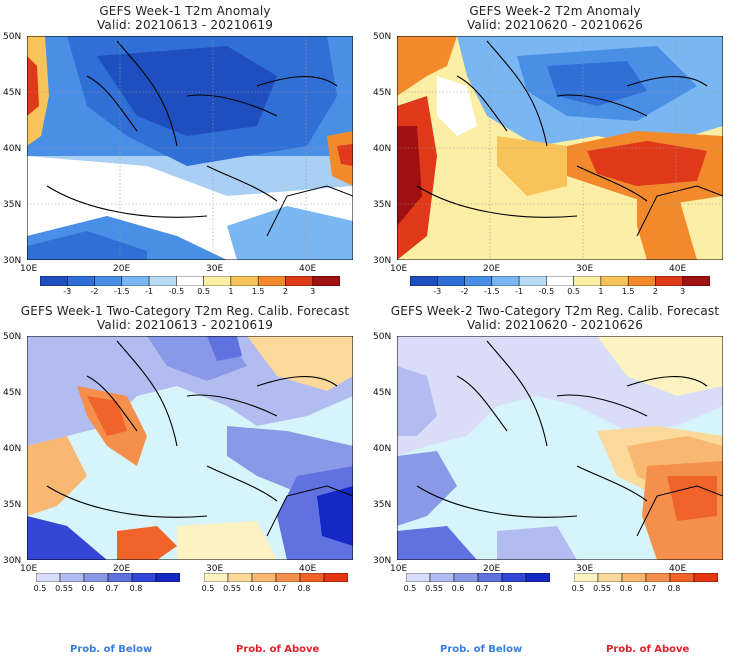 Image resolution: width=740 pixels, height=662 pixels. What do you see at coordinates (190, 448) in the screenshot?
I see `week1-probability-map` at bounding box center [190, 448].